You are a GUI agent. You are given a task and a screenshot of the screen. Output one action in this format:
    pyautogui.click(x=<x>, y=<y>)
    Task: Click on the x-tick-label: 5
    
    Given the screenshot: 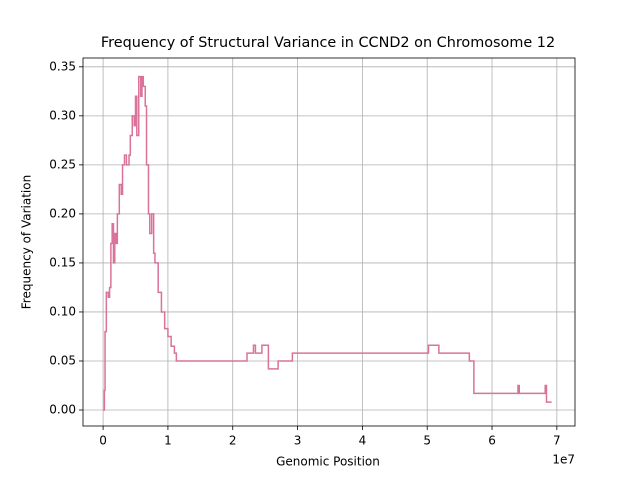 What is the action you would take?
    pyautogui.click(x=427, y=441)
    